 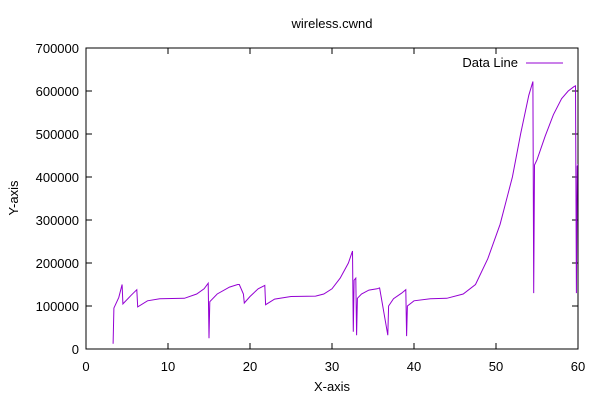 I want to click on x-tick-label: 0, so click(x=85, y=366).